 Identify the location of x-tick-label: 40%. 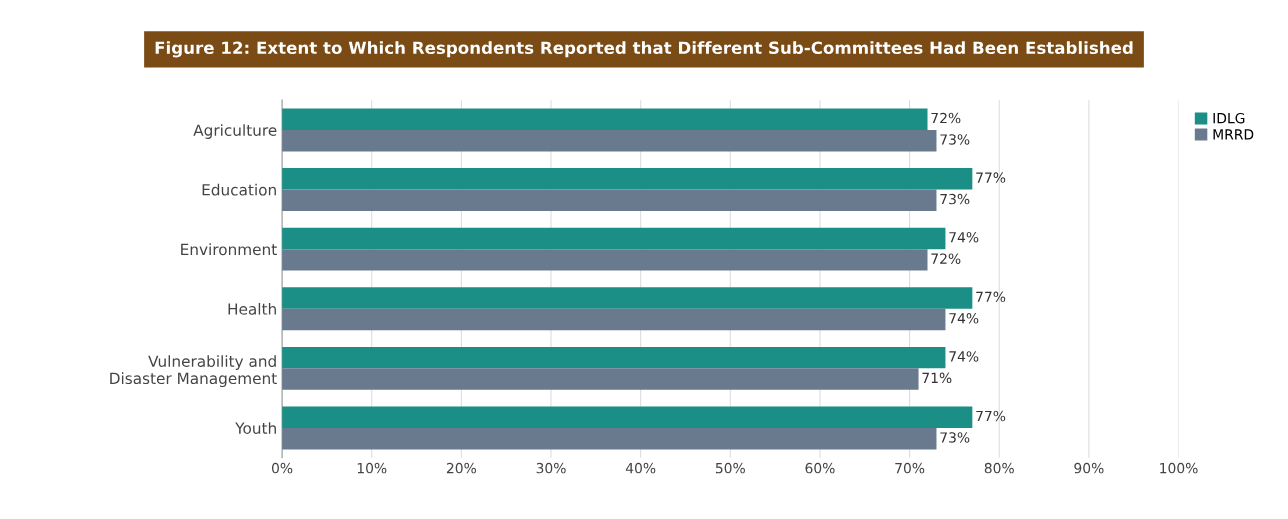
(640, 468).